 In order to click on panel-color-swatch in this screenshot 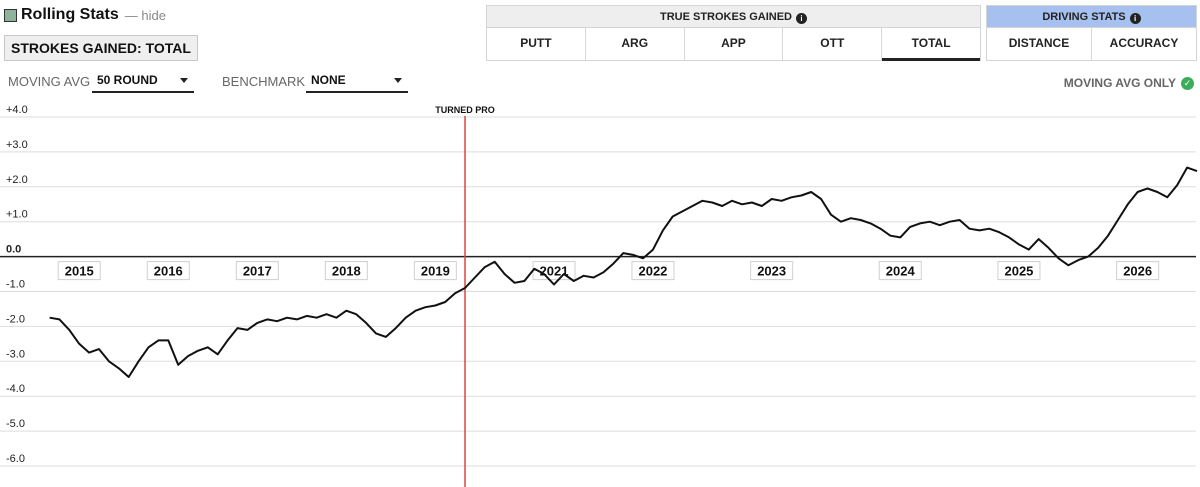, I will do `click(10, 15)`.